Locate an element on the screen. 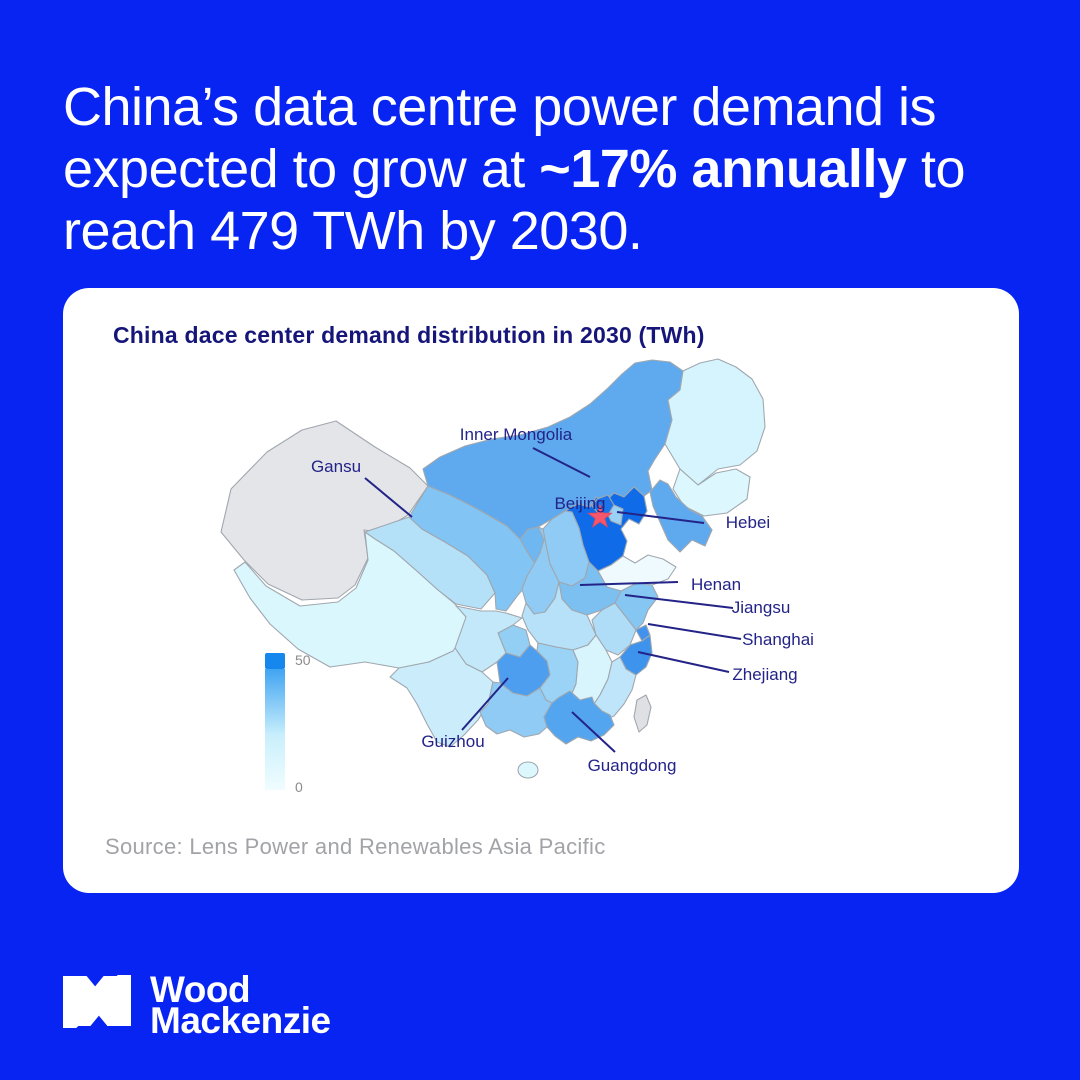  brand-logo: Wood Mackenzie is located at coordinates (197, 1005).